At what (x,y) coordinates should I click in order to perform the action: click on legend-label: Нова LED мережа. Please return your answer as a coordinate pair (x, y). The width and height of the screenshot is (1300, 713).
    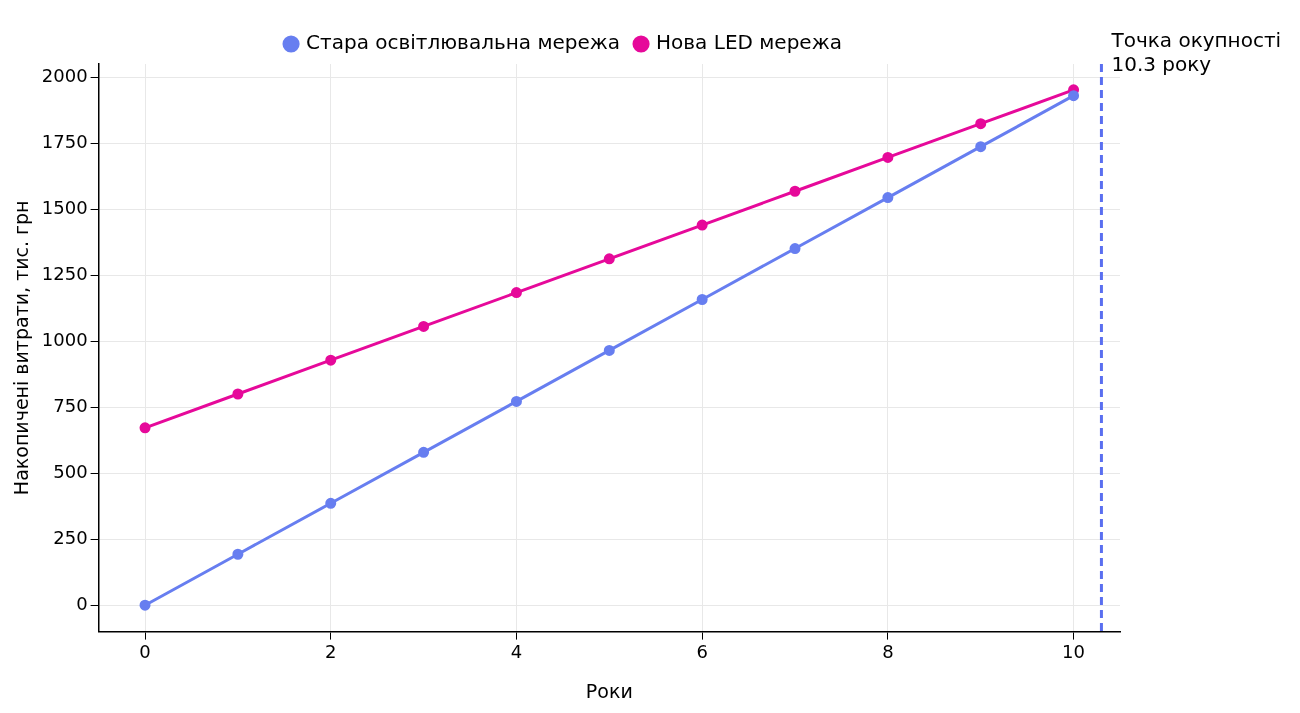
    Looking at the image, I should click on (749, 42).